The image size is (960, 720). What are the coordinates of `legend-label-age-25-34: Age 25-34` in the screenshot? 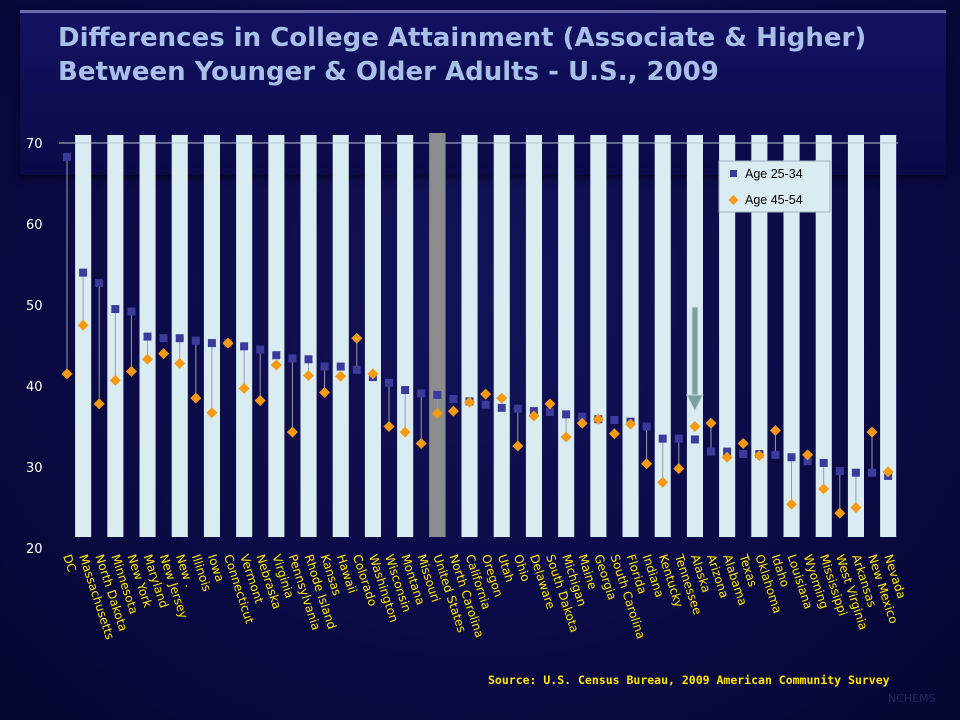 It's located at (774, 174).